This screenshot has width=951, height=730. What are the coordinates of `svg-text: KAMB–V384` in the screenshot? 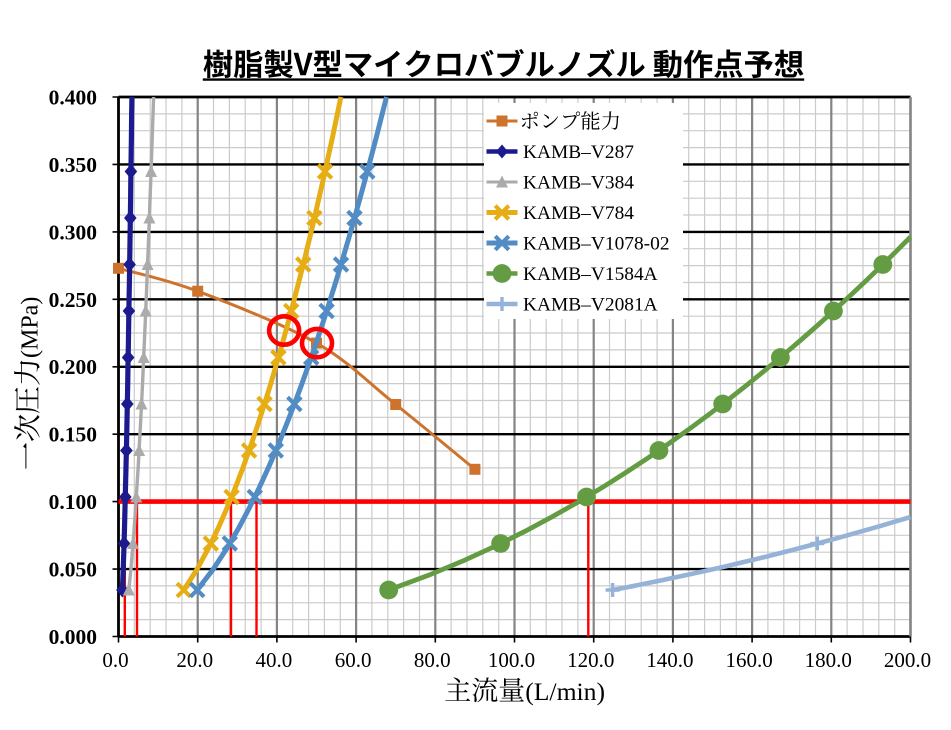 It's located at (578, 183).